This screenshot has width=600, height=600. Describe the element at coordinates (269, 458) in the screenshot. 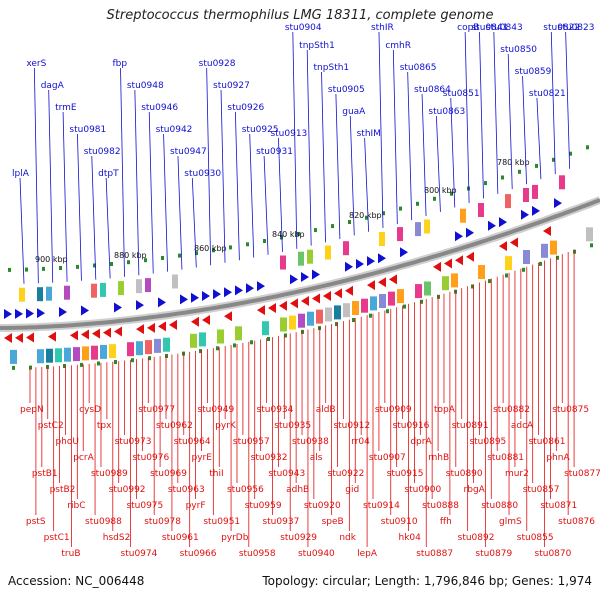

I see `reverse-gene-label: stu0932` at that location.